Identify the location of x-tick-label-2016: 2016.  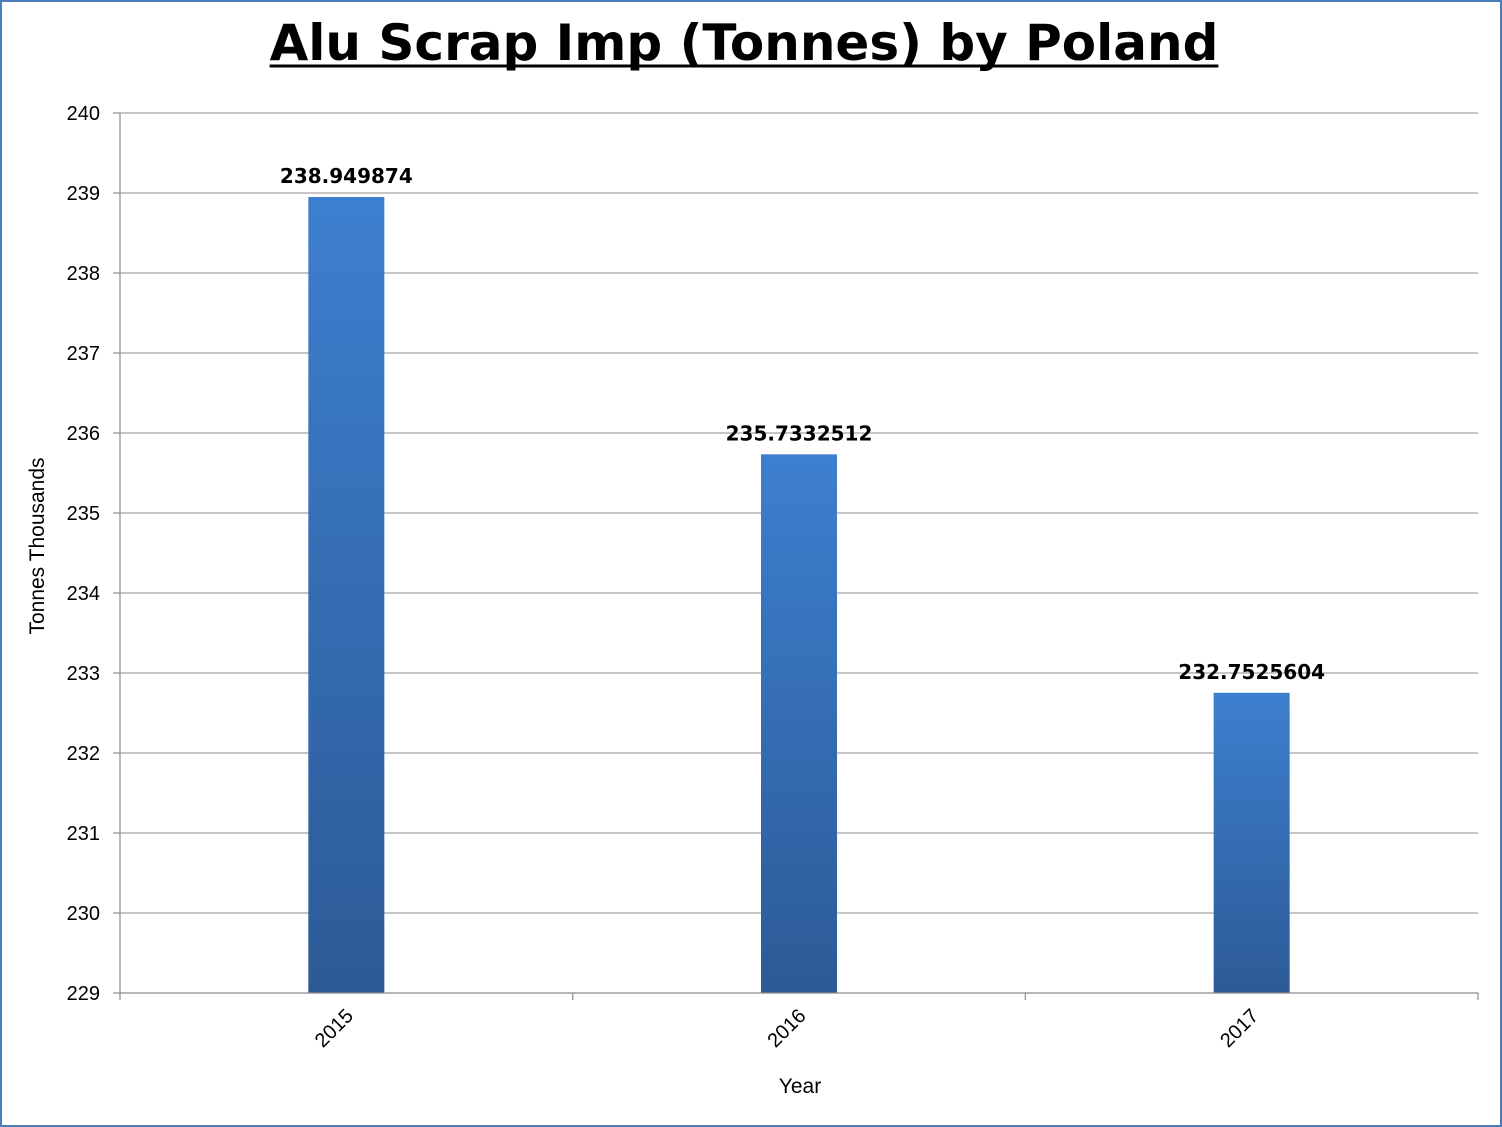
(787, 1028).